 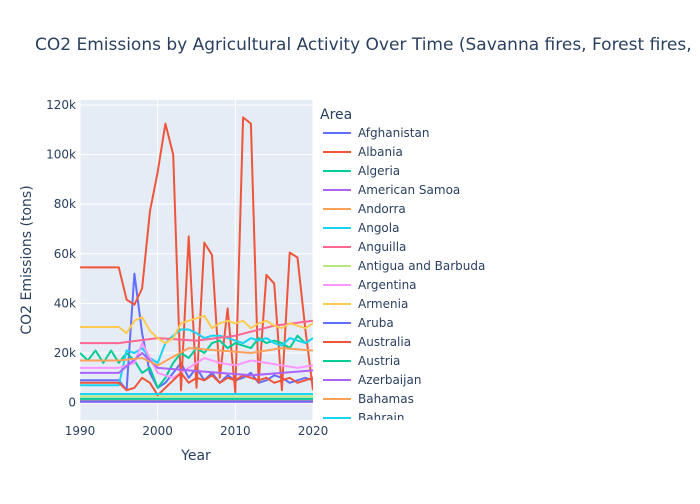 What do you see at coordinates (382, 209) in the screenshot?
I see `legend-label: Andorra` at bounding box center [382, 209].